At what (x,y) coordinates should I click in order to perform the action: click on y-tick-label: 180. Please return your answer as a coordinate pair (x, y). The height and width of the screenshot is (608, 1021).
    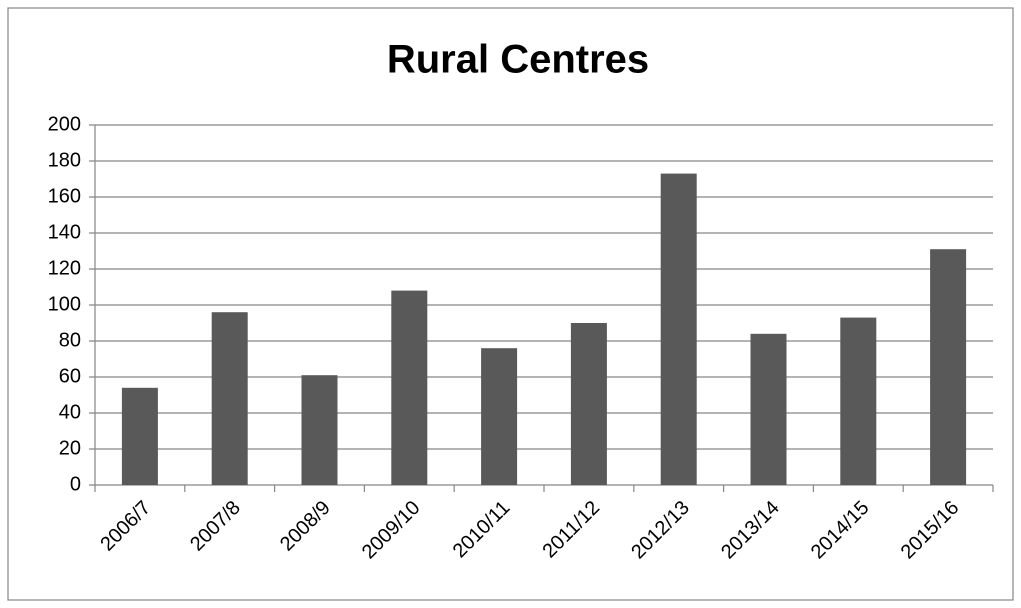
    Looking at the image, I should click on (64, 160).